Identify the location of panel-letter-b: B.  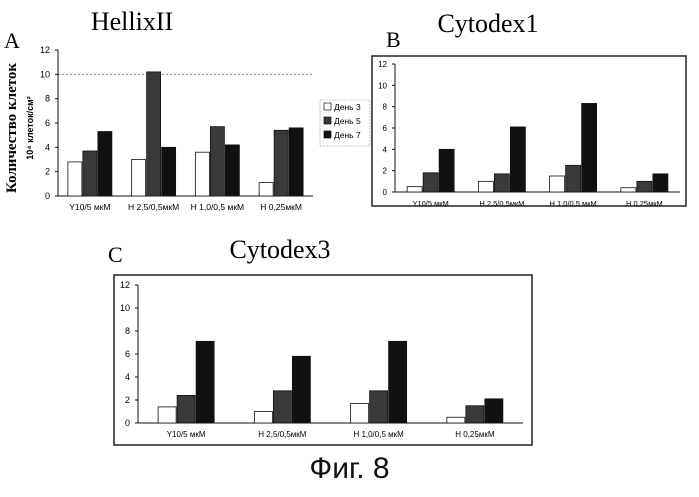
(393, 39).